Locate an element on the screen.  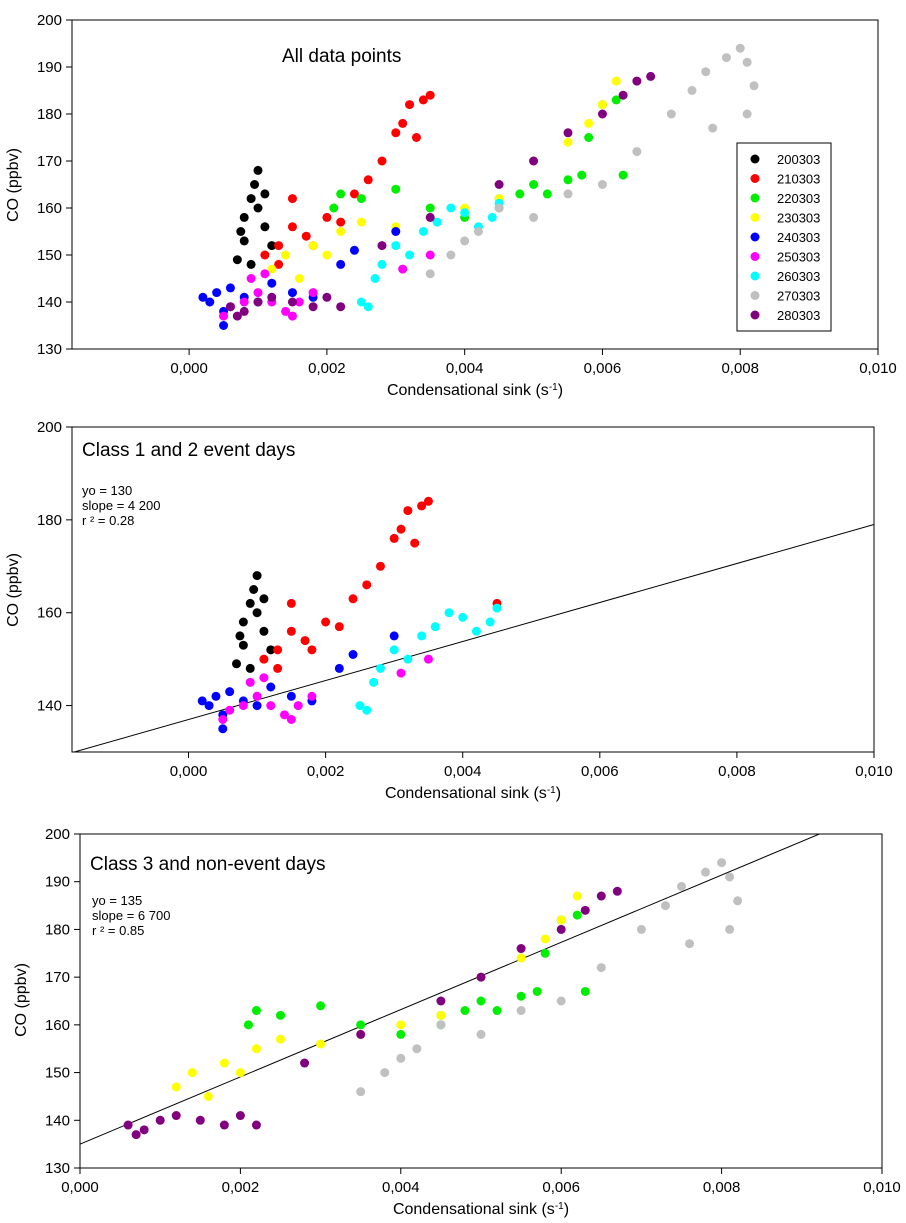
y-axis-label: CO (ppbv) is located at coordinates (21, 1000).